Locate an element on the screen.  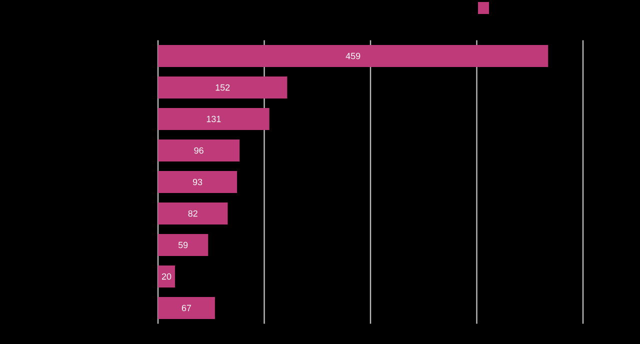
data-label: 459 is located at coordinates (353, 56).